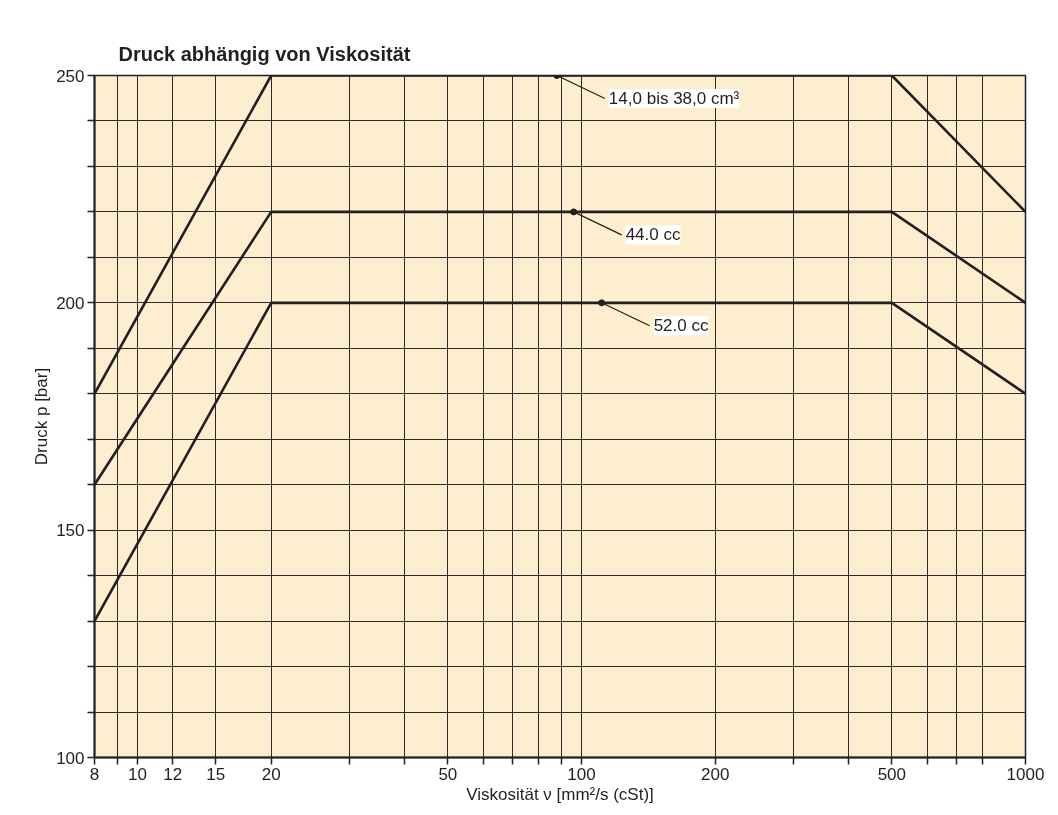 The image size is (1058, 815). I want to click on x-axis-title: Viskosität ν [mm²/s (cSt)], so click(560, 794).